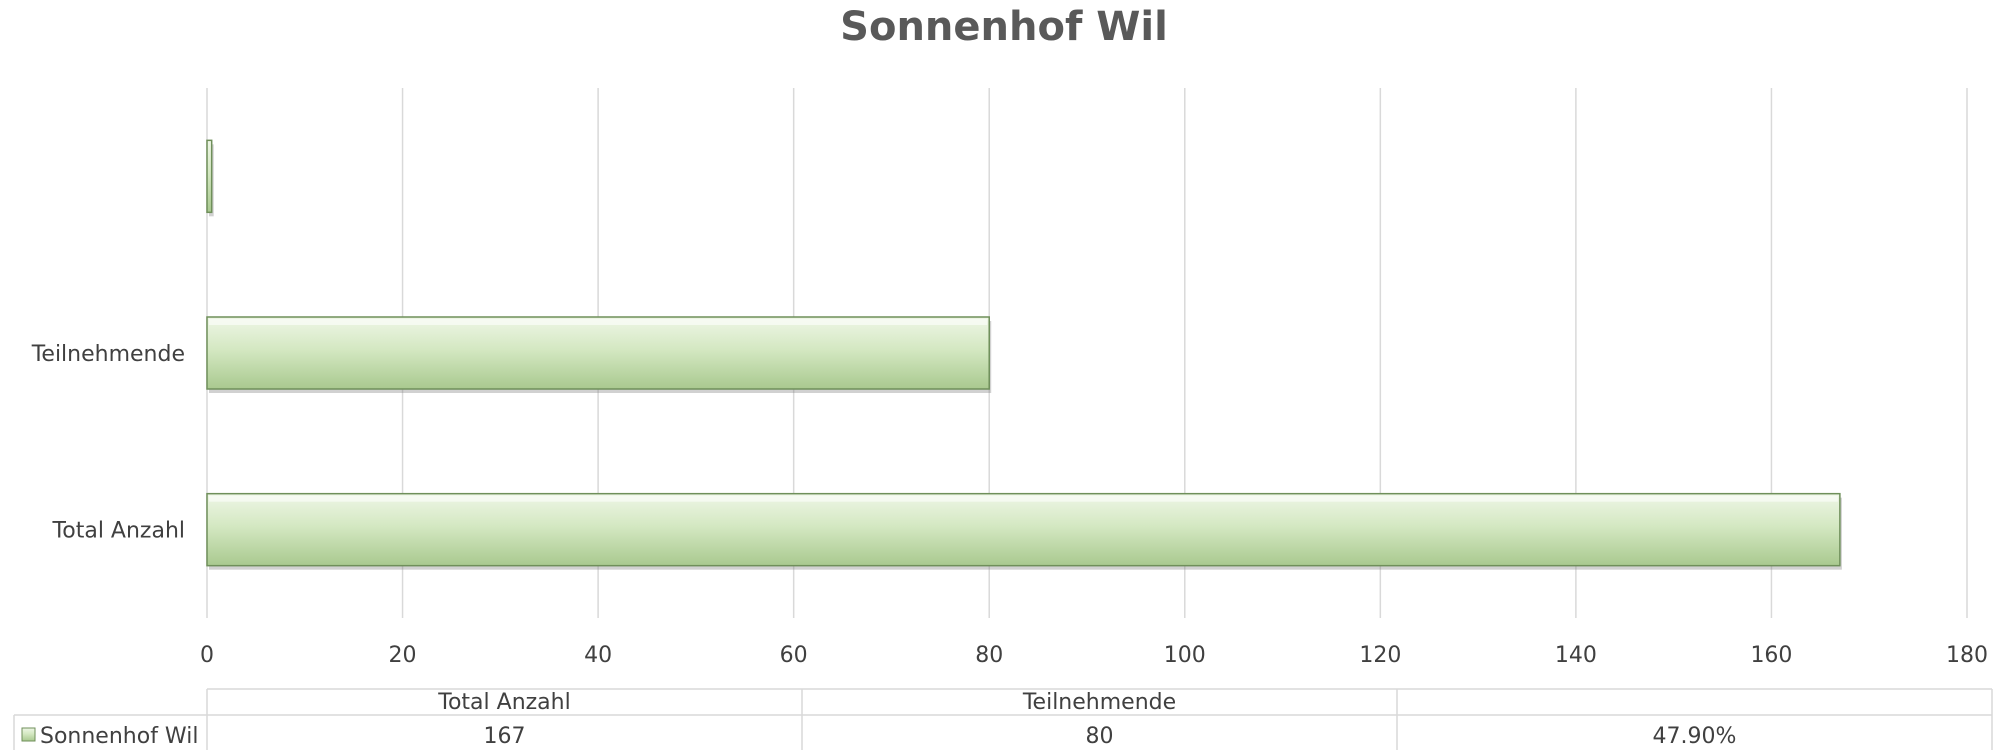  What do you see at coordinates (1094, 655) in the screenshot?
I see `x-axis: 0 20 40 60 80 100 120 140 160 180` at bounding box center [1094, 655].